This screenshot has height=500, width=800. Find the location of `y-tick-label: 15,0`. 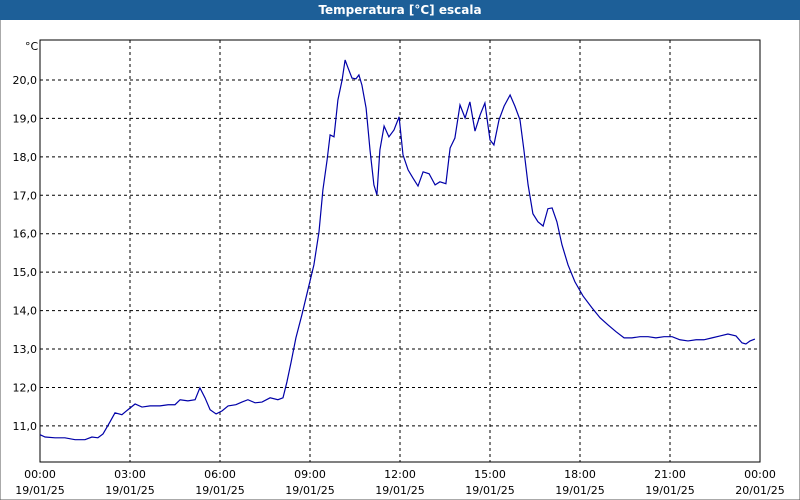

y-tick-label: 15,0 is located at coordinates (25, 272).